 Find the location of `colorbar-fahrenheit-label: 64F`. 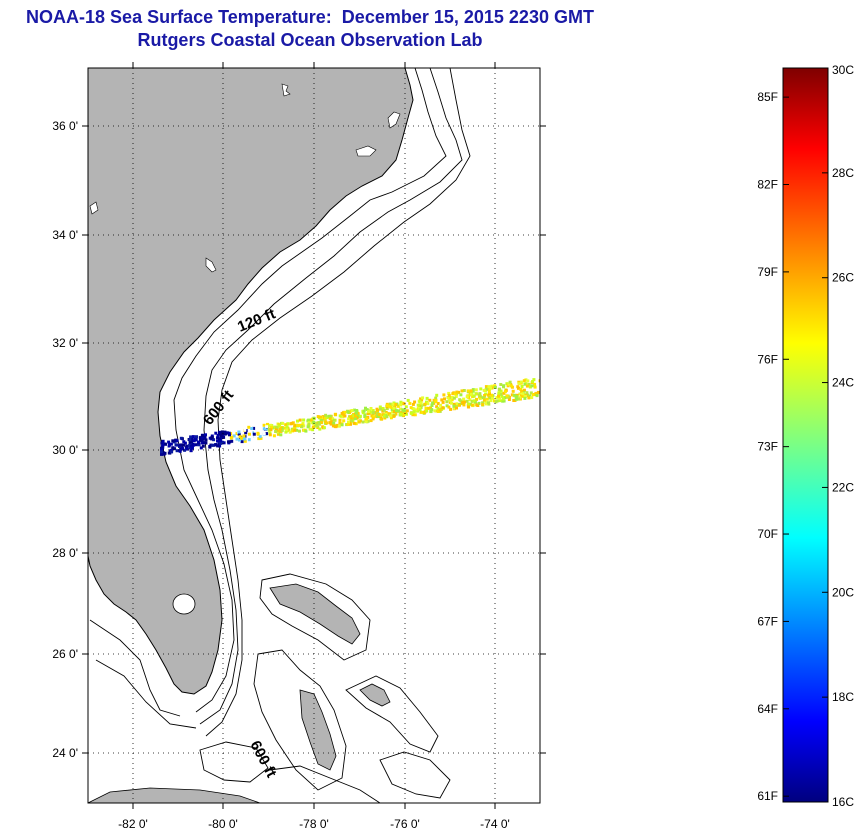

colorbar-fahrenheit-label: 64F is located at coordinates (767, 709).